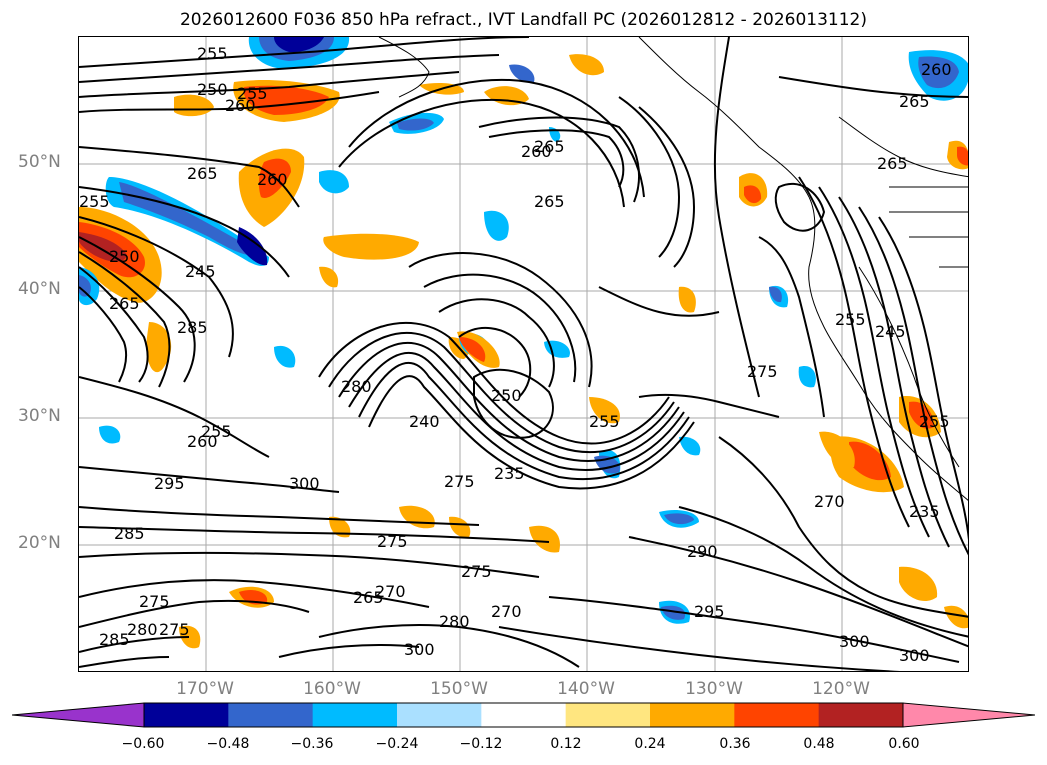 The image size is (1047, 765). I want to click on lat-label: 20°N, so click(39, 543).